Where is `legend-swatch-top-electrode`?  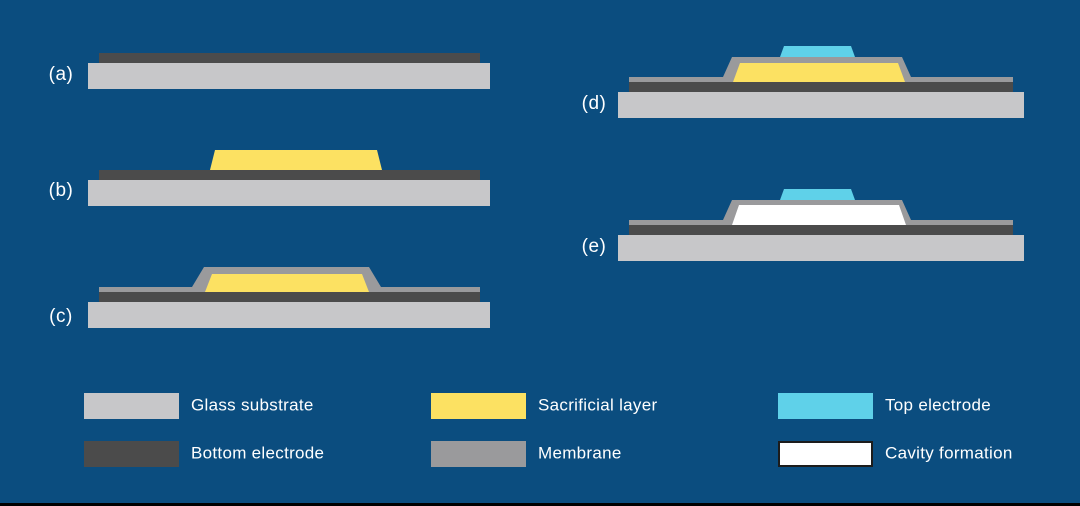
legend-swatch-top-electrode is located at coordinates (825, 406).